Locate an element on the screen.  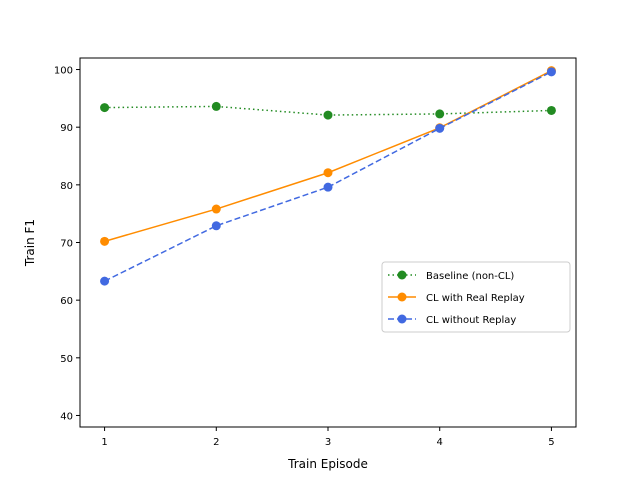
legend-entry: Baseline (non-CL) is located at coordinates (451, 276).